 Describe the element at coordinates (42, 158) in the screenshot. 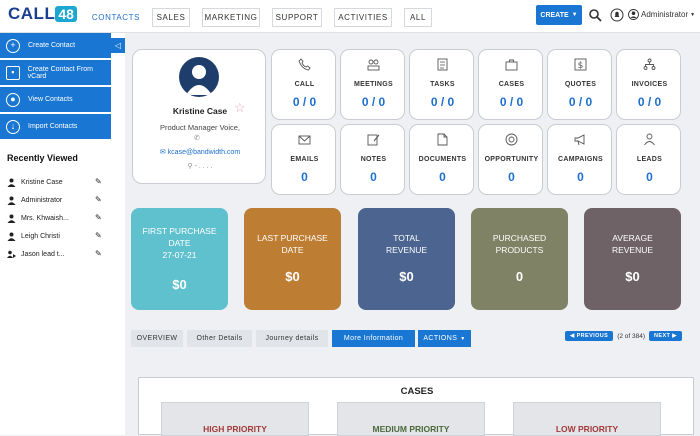

I see `recently-viewed-heading: Recently Viewed` at that location.